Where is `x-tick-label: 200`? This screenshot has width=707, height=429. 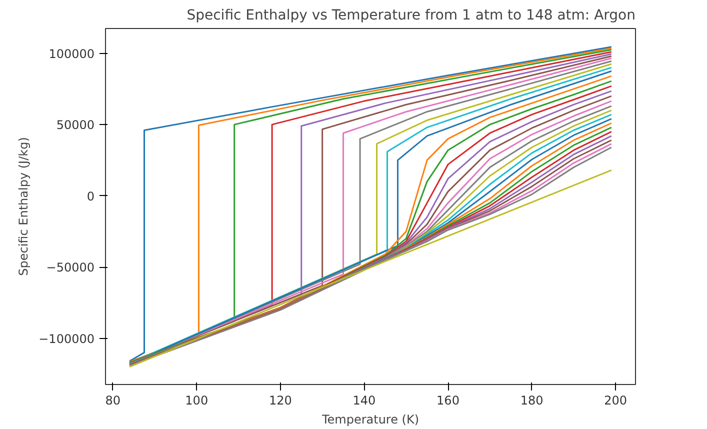 x-tick-label: 200 is located at coordinates (616, 401).